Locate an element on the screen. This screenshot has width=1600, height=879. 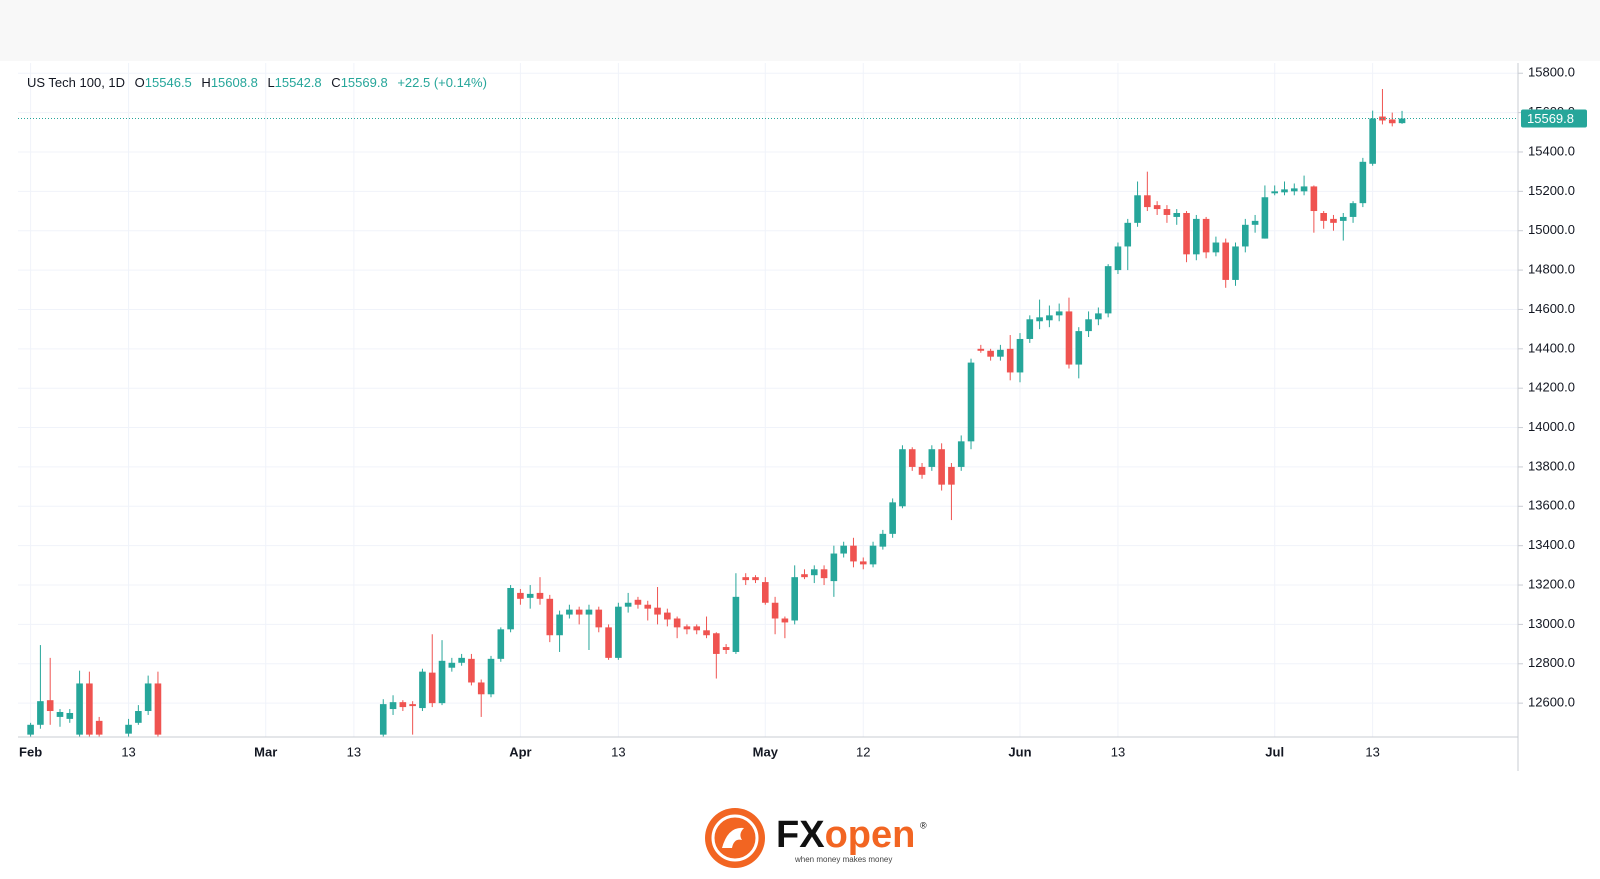
ohlc-value: 15608.8 is located at coordinates (234, 82).